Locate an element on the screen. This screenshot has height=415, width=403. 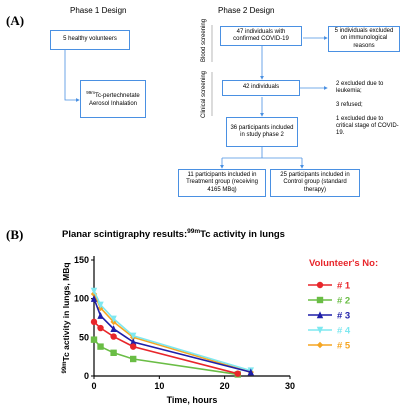
phase1-title: Phase 1 Design is located at coordinates (98, 10).